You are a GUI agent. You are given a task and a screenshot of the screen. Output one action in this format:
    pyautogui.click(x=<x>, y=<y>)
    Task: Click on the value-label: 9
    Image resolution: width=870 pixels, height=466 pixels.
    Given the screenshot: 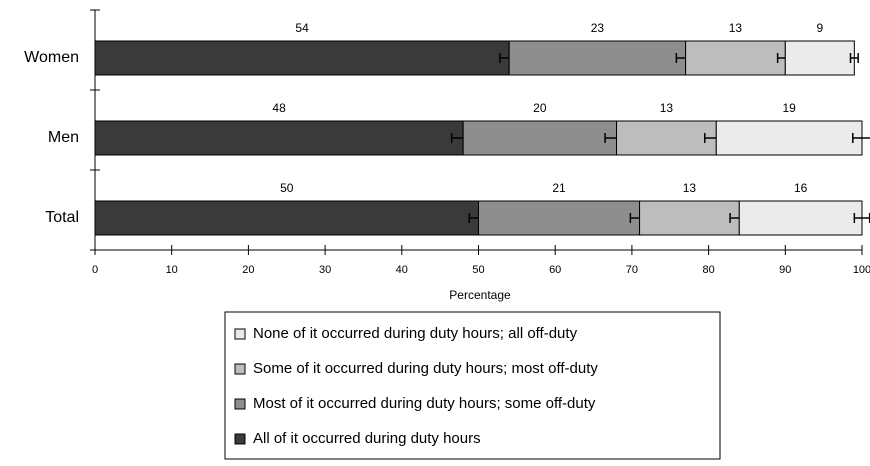 What is the action you would take?
    pyautogui.click(x=819, y=28)
    